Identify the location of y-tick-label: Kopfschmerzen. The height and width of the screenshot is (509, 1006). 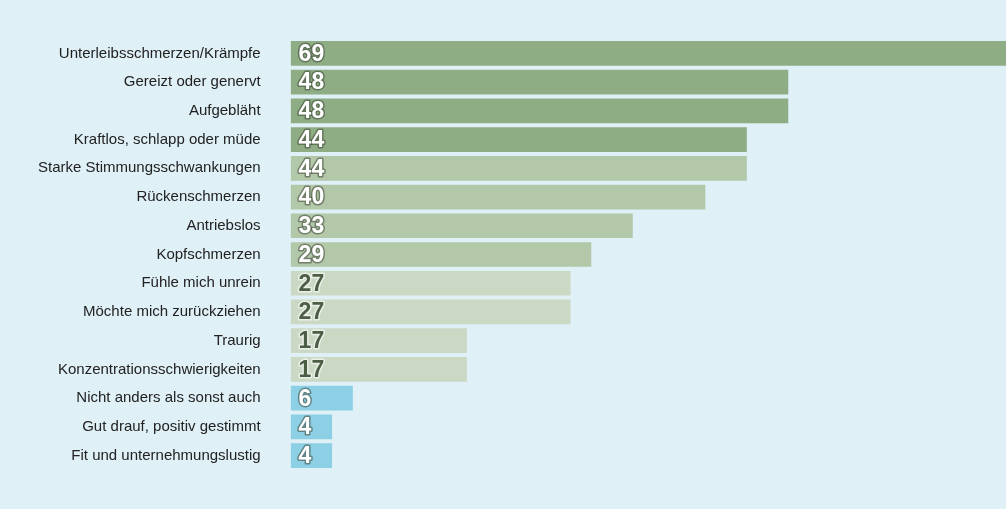
(208, 253).